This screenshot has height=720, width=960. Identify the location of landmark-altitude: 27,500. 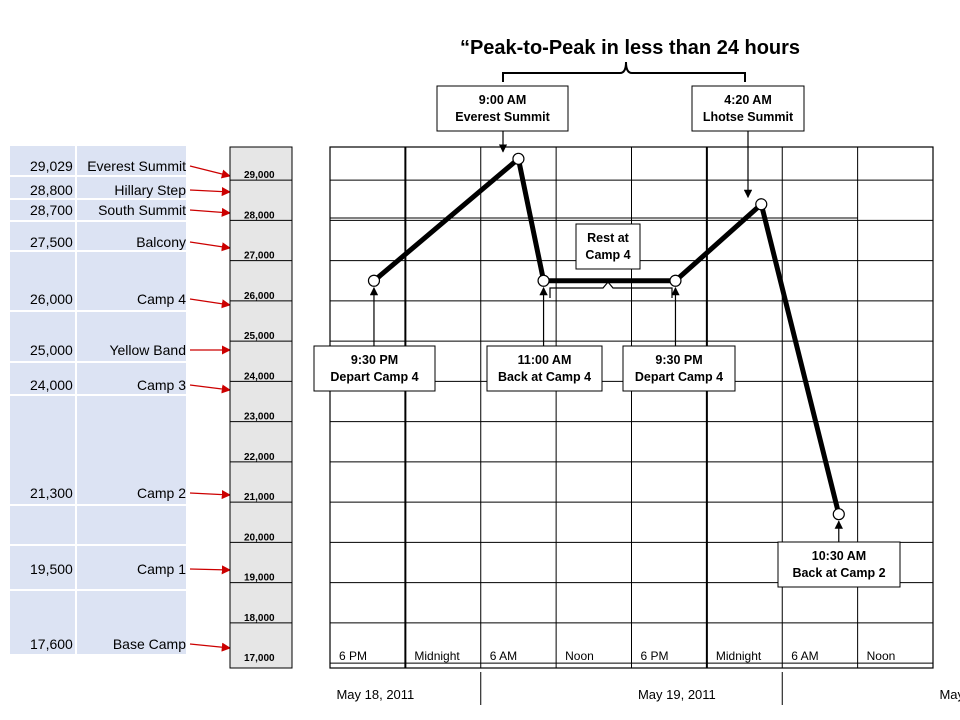
(51, 242).